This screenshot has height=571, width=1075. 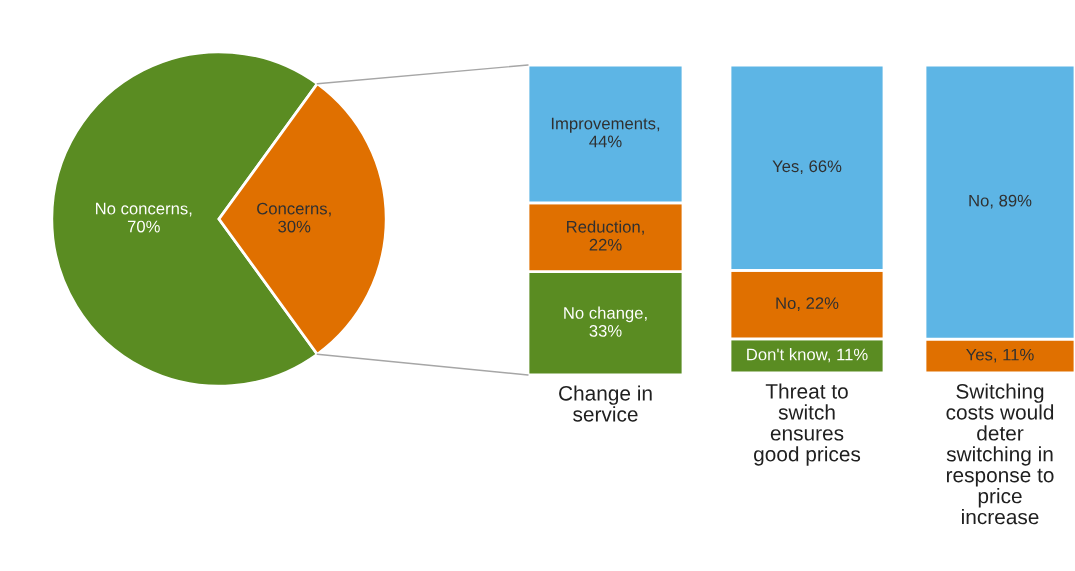 I want to click on data-label: Don't know, 11%, so click(x=807, y=355).